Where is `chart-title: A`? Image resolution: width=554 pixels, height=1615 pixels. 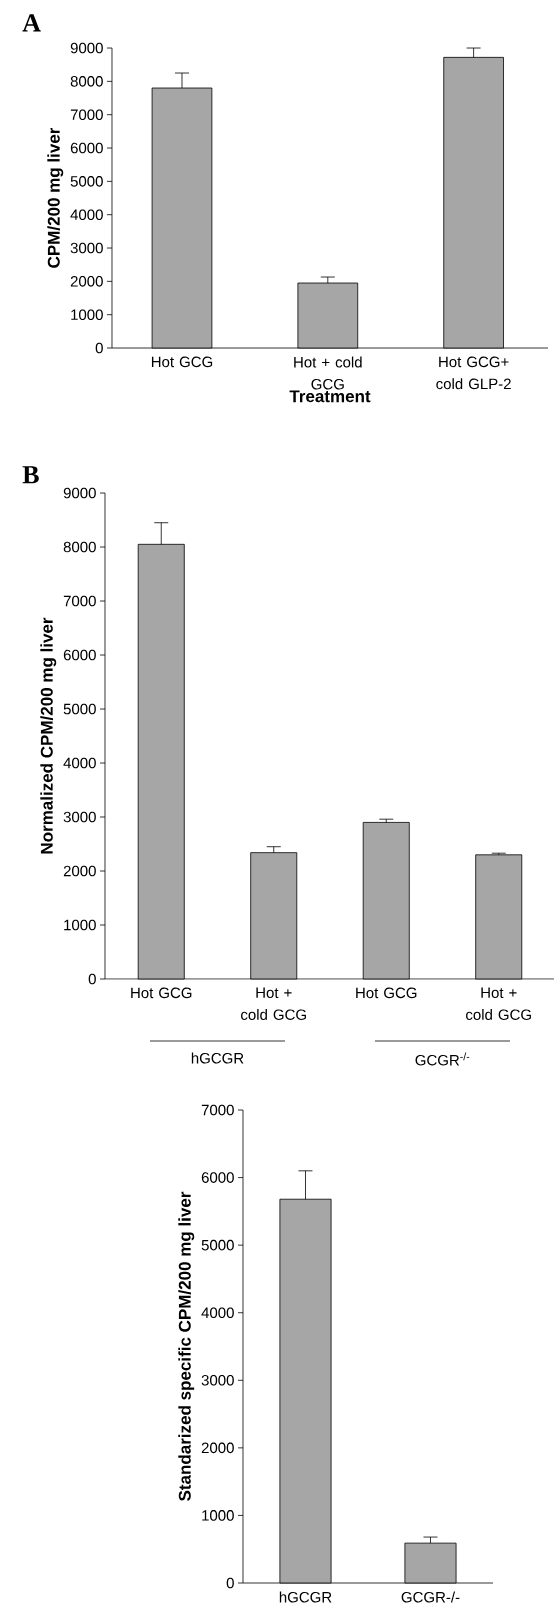
chart-title: A is located at coordinates (31, 23).